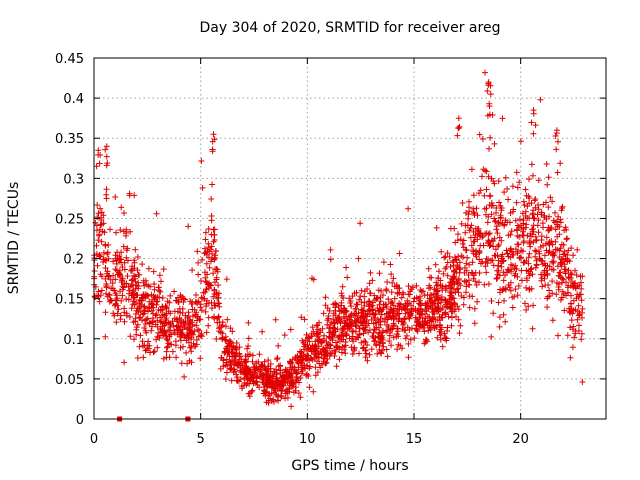 Image resolution: width=640 pixels, height=480 pixels. What do you see at coordinates (14, 238) in the screenshot?
I see `y-axis-title: SRMTID / TECUs` at bounding box center [14, 238].